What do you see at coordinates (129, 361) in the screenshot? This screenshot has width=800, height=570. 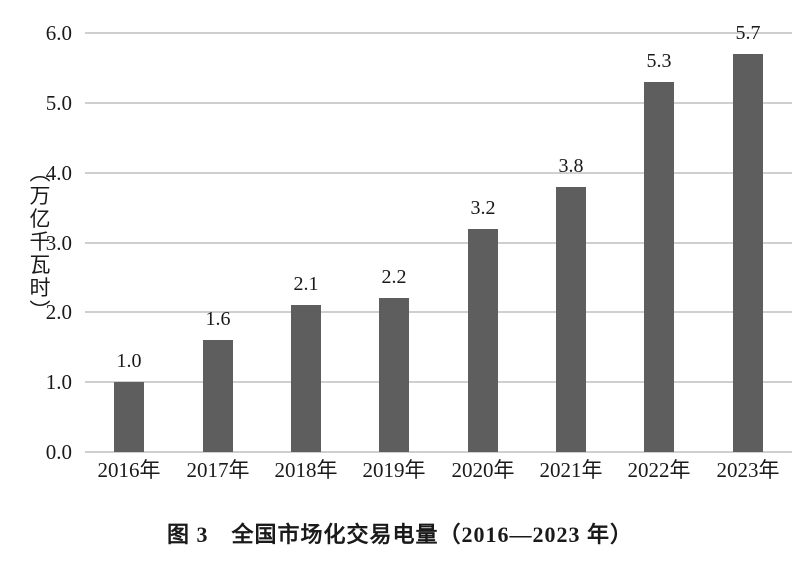 I see `bar-value-label: 1.0` at bounding box center [129, 361].